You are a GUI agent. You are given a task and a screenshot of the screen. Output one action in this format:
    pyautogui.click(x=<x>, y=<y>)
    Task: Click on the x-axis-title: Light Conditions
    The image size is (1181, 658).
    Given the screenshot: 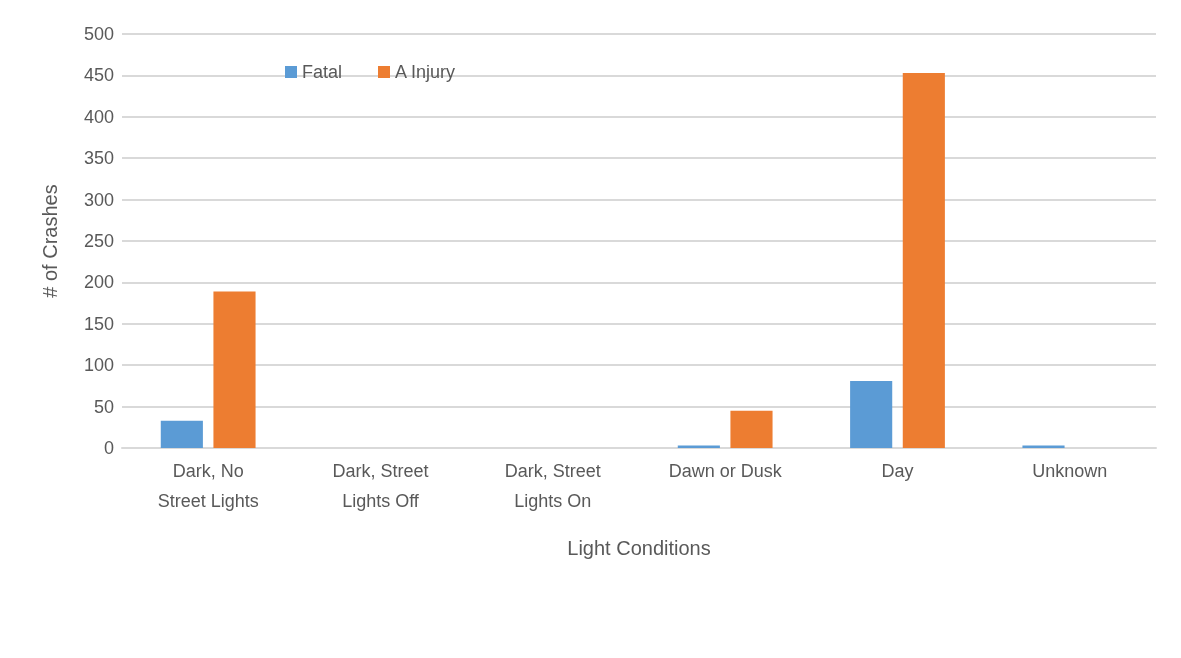 What is the action you would take?
    pyautogui.click(x=639, y=548)
    